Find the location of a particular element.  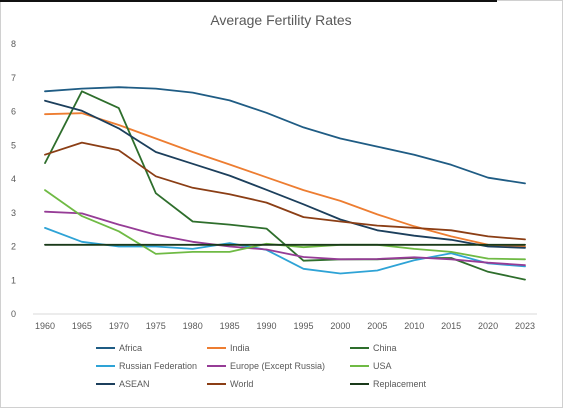

legend-label: India is located at coordinates (240, 348).